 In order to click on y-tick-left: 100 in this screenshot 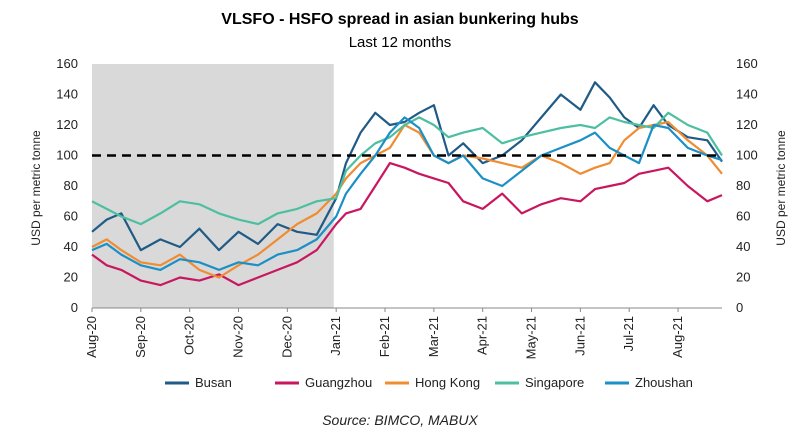, I will do `click(67, 155)`.